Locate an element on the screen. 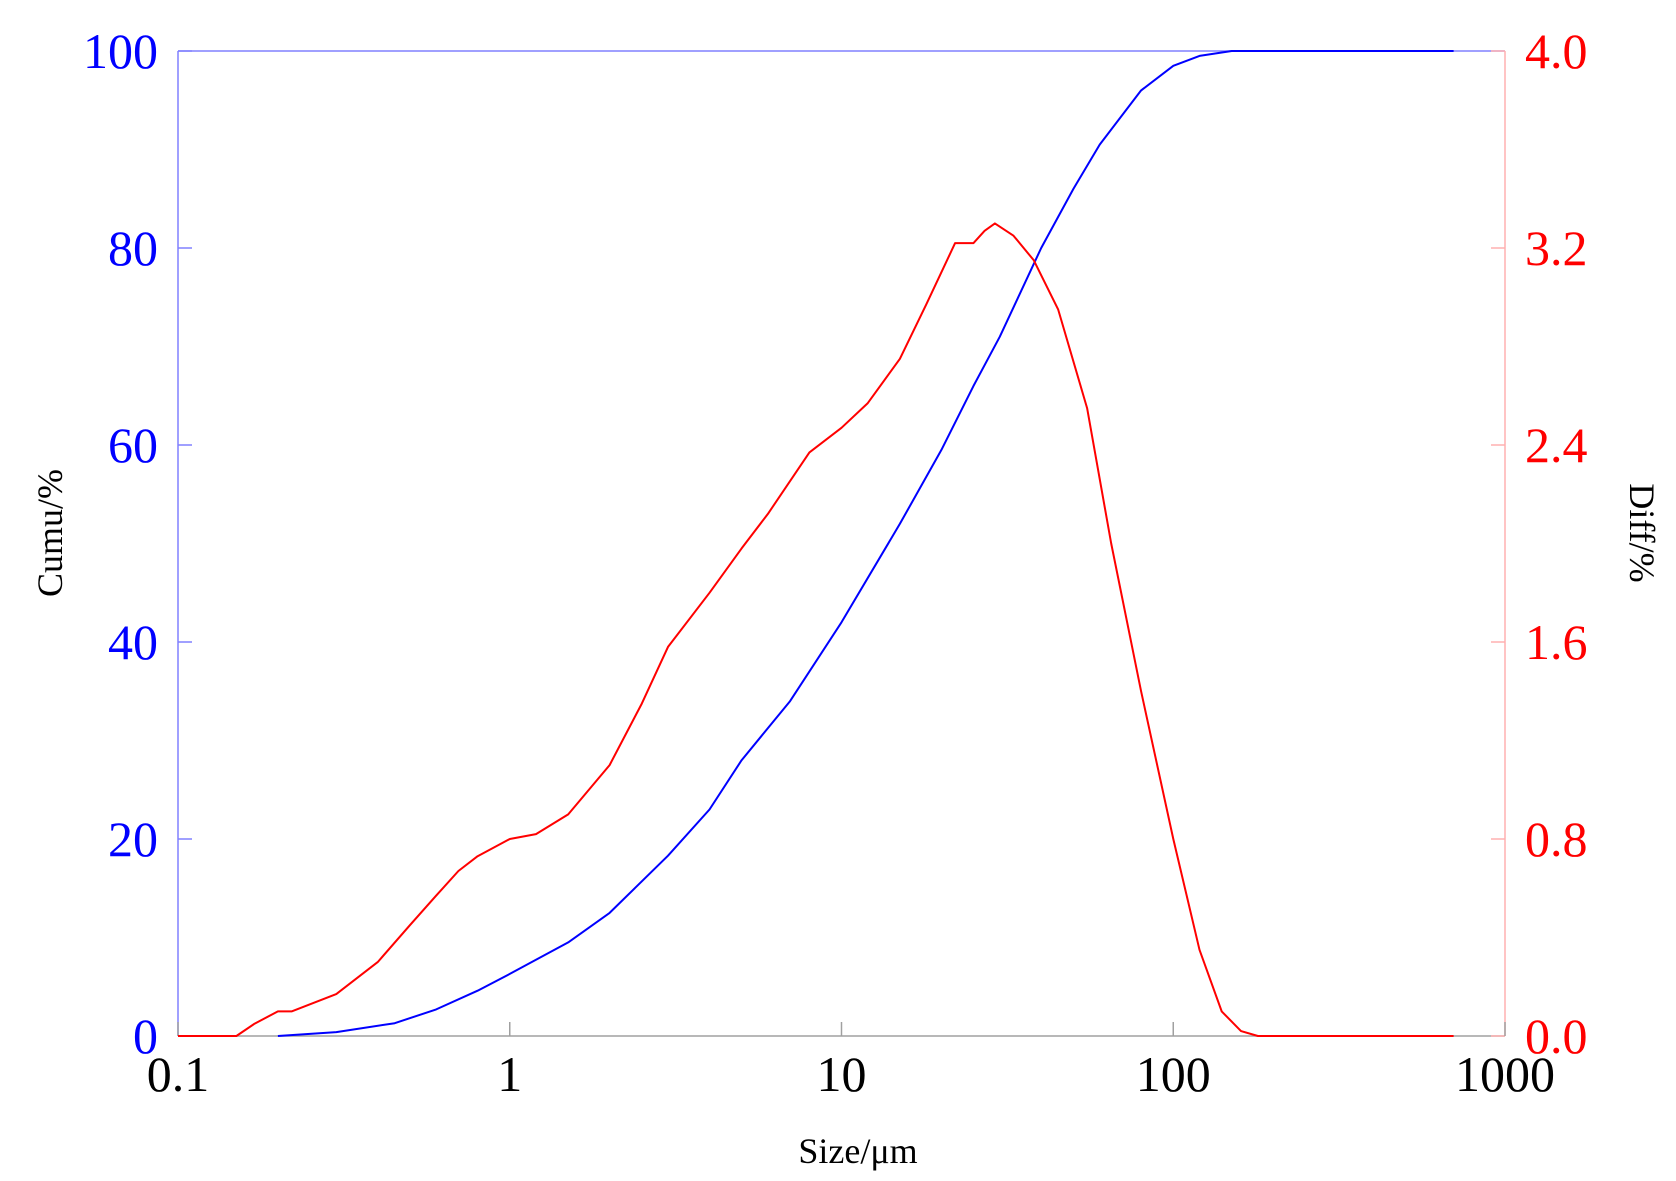 The height and width of the screenshot is (1181, 1676). right-tick-label: 1.6 is located at coordinates (1556, 642).